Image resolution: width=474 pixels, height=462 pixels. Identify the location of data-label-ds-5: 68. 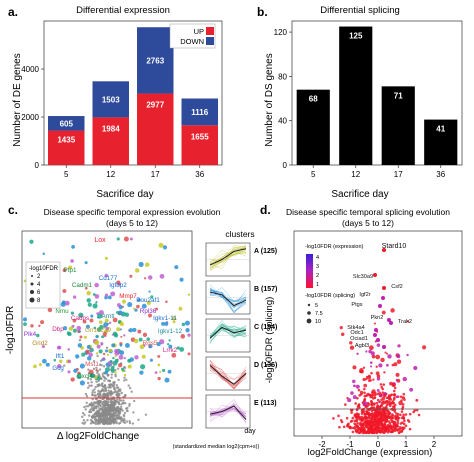
(313, 99).